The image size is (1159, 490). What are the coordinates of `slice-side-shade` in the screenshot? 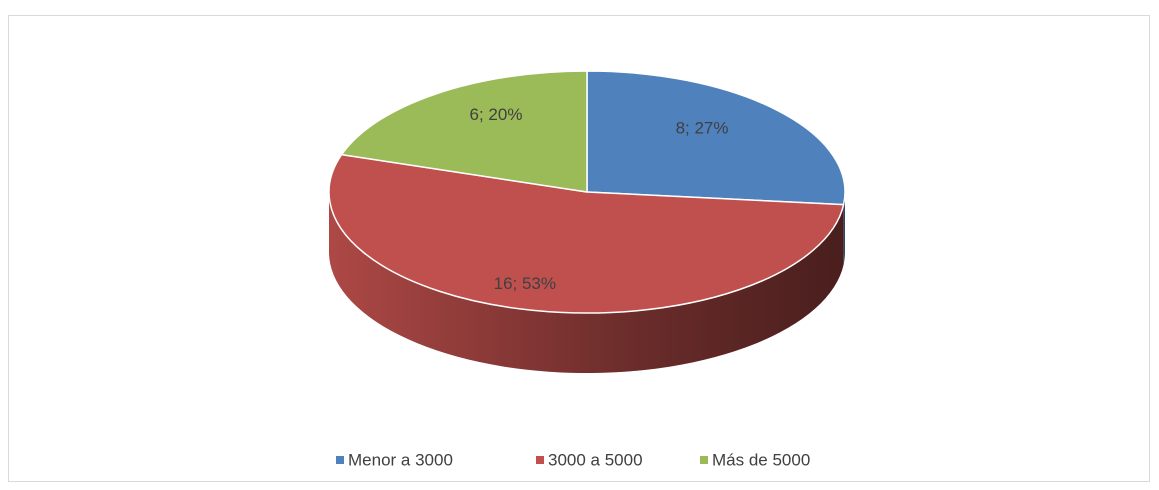 It's located at (844, 228).